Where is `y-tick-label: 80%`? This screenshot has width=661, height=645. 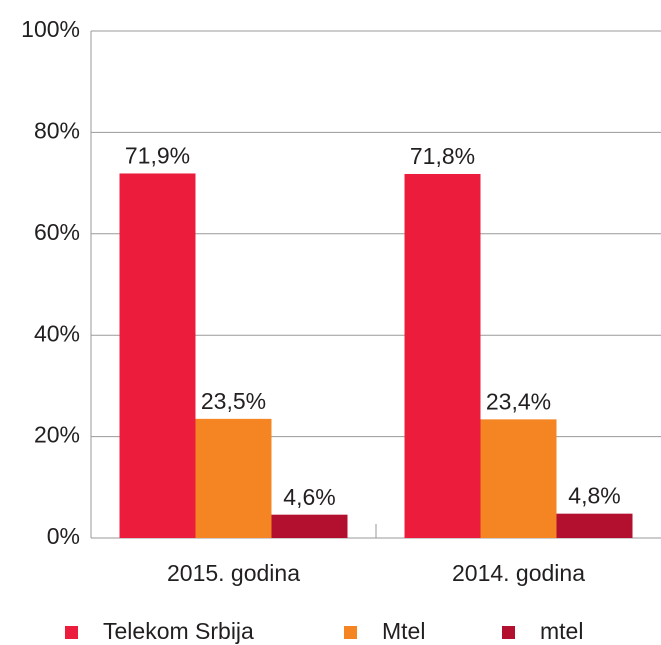
y-tick-label: 80% is located at coordinates (57, 130).